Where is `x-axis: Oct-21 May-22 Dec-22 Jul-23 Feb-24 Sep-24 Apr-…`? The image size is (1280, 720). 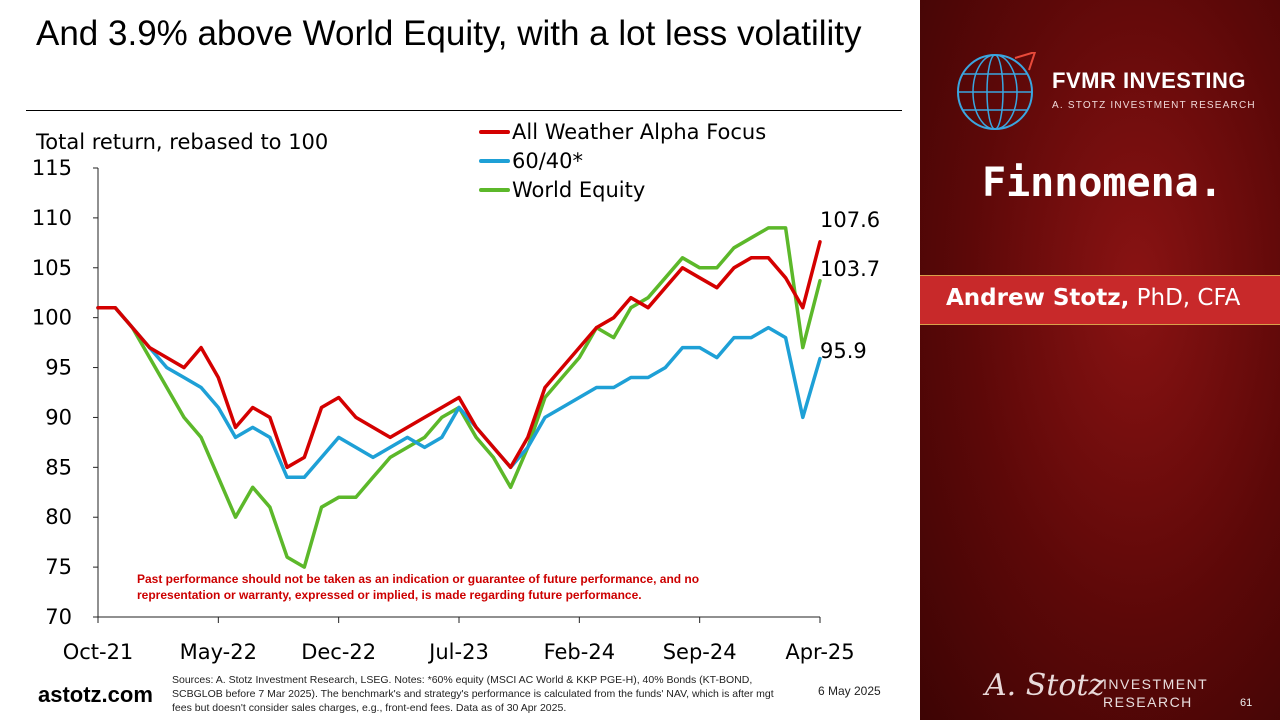
x-axis: Oct-21 May-22 Dec-22 Jul-23 Feb-24 Sep-24 Apr-… is located at coordinates (459, 640).